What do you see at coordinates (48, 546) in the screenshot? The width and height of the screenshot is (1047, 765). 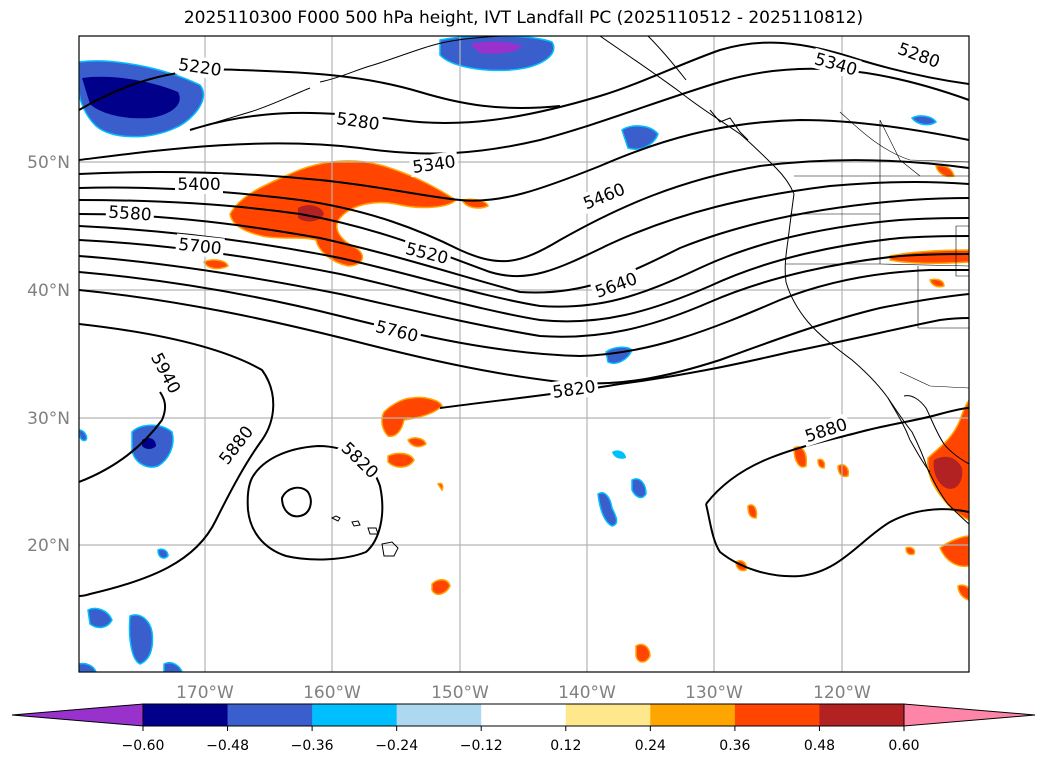 I see `latitude-label: 20°N` at bounding box center [48, 546].